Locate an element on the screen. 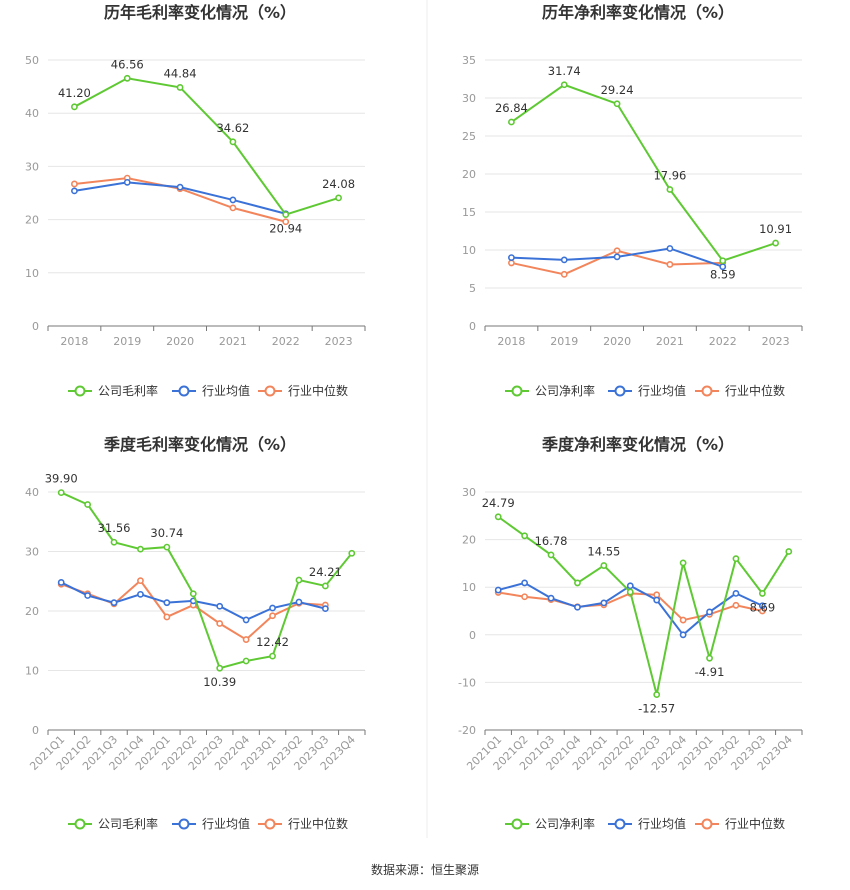 The width and height of the screenshot is (850, 890). legend-label: 行业均值 is located at coordinates (662, 823).